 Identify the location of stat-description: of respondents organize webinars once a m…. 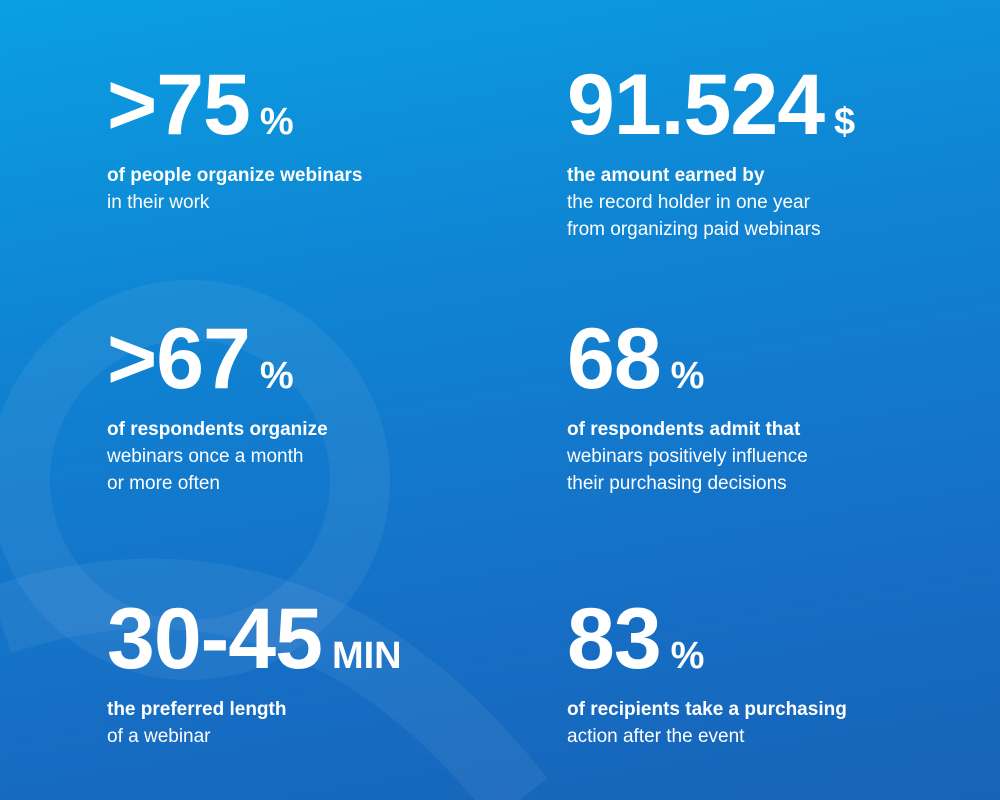
(307, 456).